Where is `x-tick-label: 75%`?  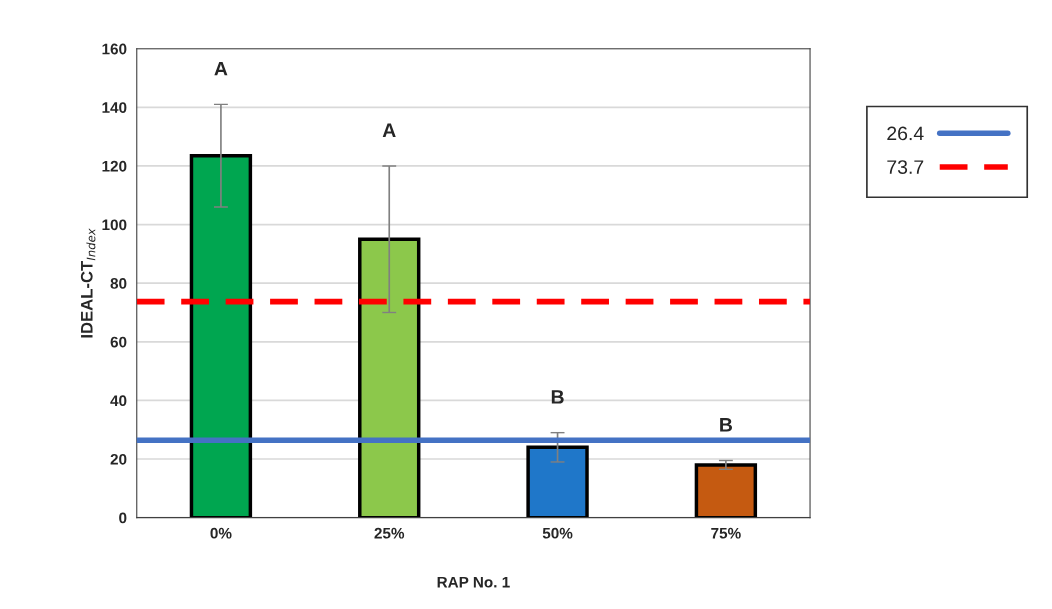 x-tick-label: 75% is located at coordinates (726, 533).